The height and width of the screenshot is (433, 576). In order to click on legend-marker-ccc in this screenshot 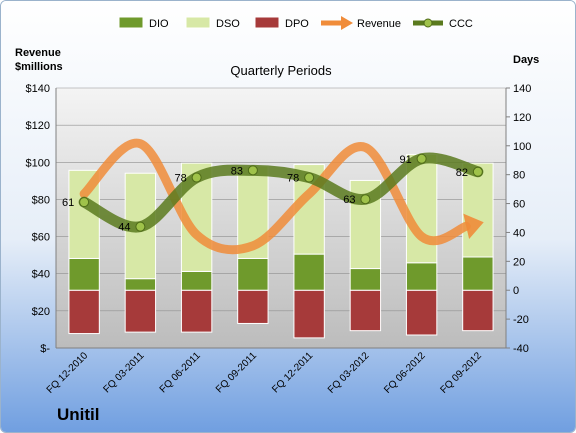, I will do `click(428, 23)`.